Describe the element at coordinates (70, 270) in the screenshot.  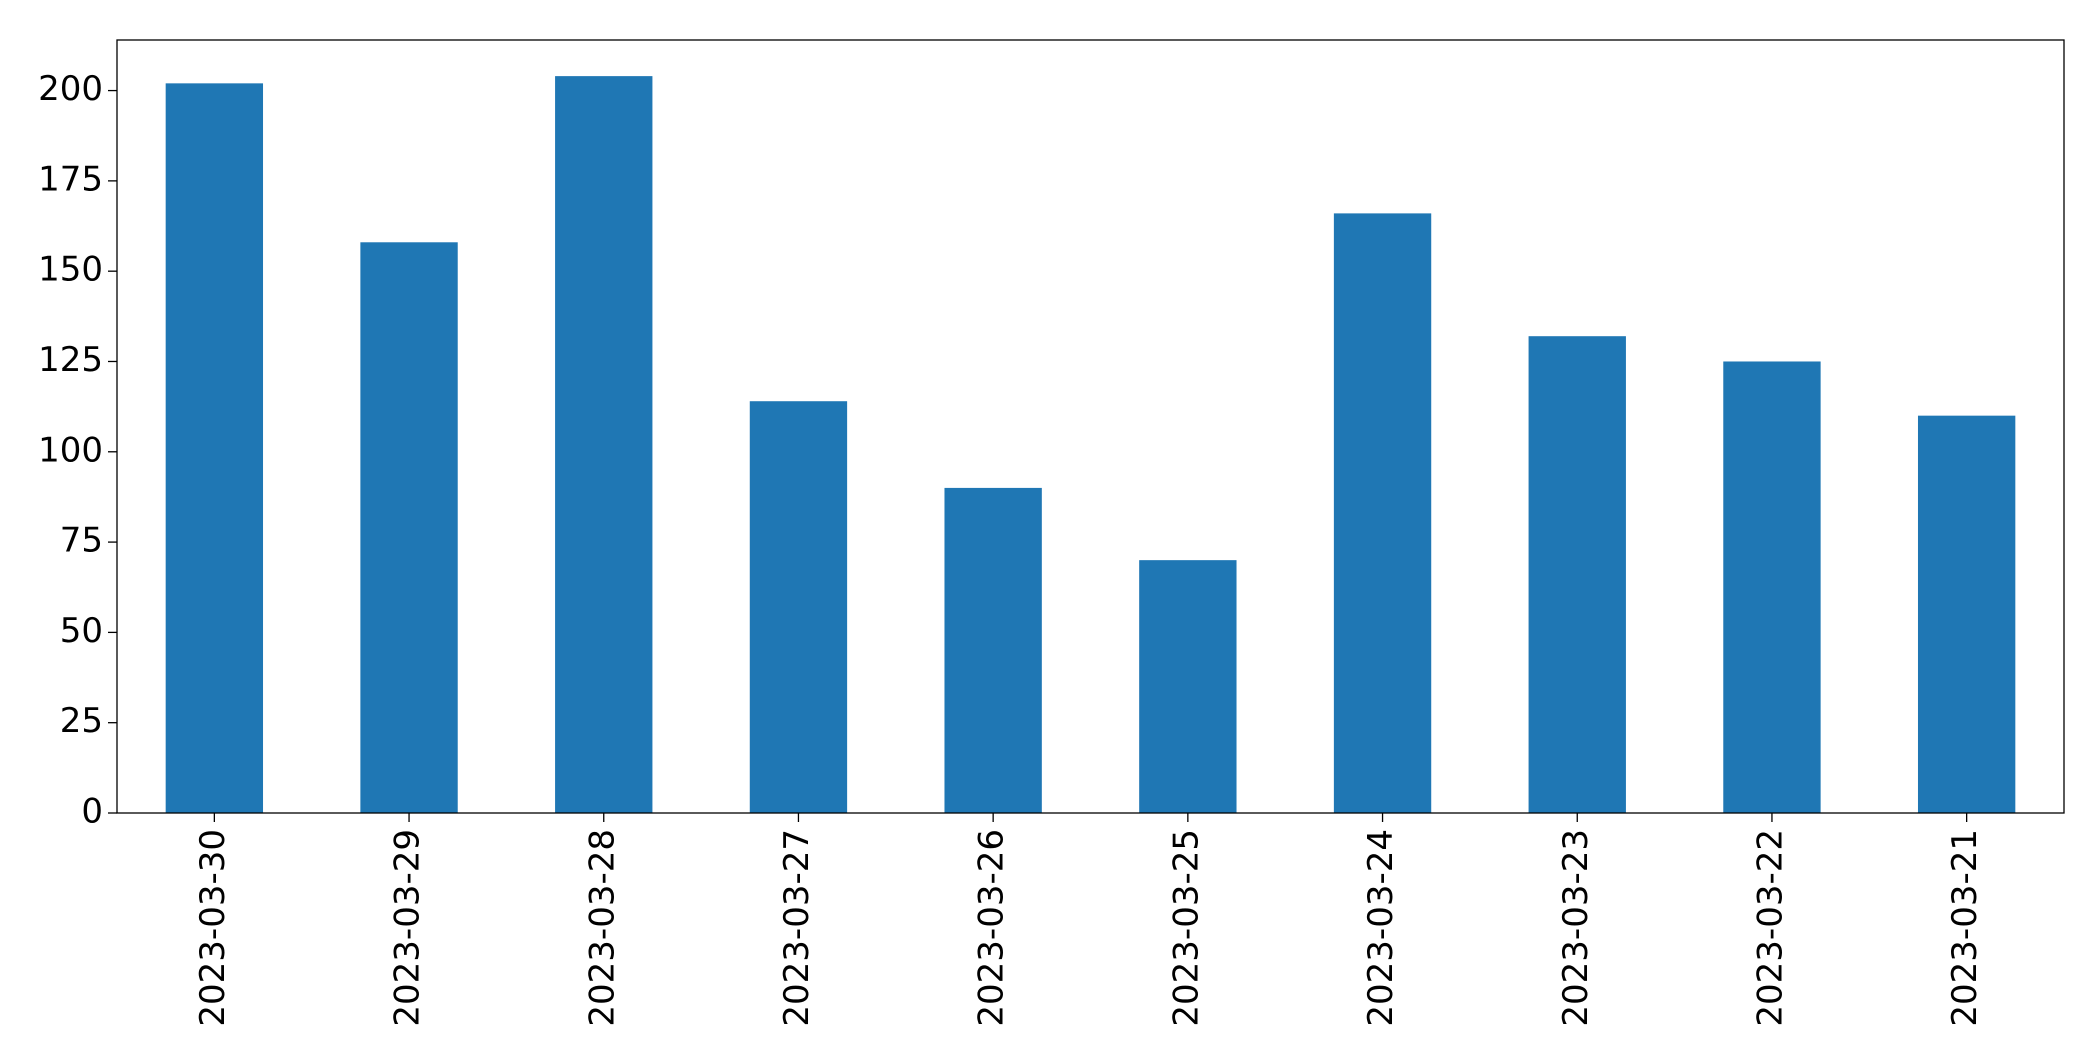
I see `y-tick-label: 150` at that location.